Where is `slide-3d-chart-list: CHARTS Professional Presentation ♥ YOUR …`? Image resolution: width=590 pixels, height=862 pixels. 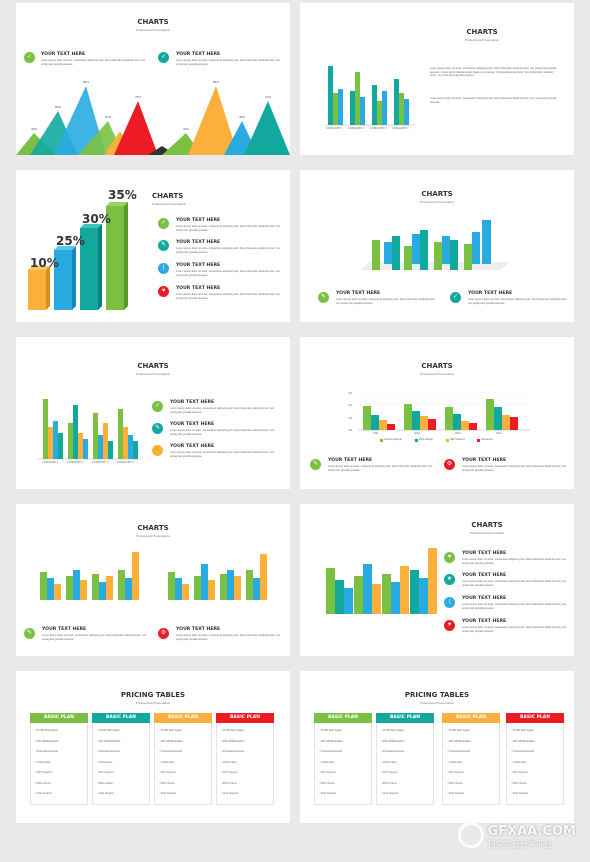 slide-3d-chart-list: CHARTS Professional Presentation ♥ YOUR … is located at coordinates (437, 580).